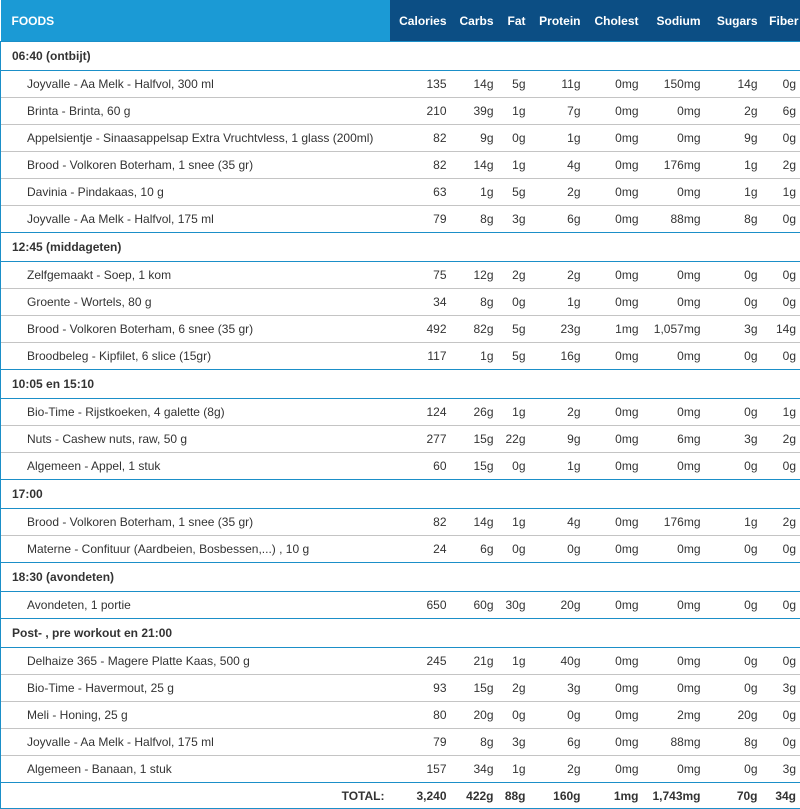 This screenshot has height=809, width=800. What do you see at coordinates (556, 356) in the screenshot?
I see `protein-value: 16g` at bounding box center [556, 356].